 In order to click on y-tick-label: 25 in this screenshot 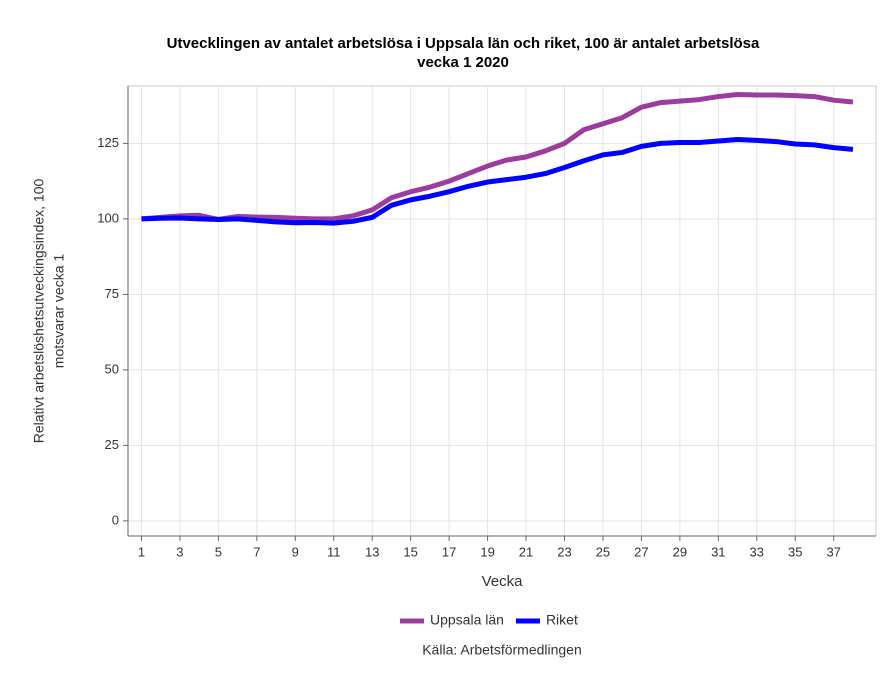, I will do `click(112, 444)`.